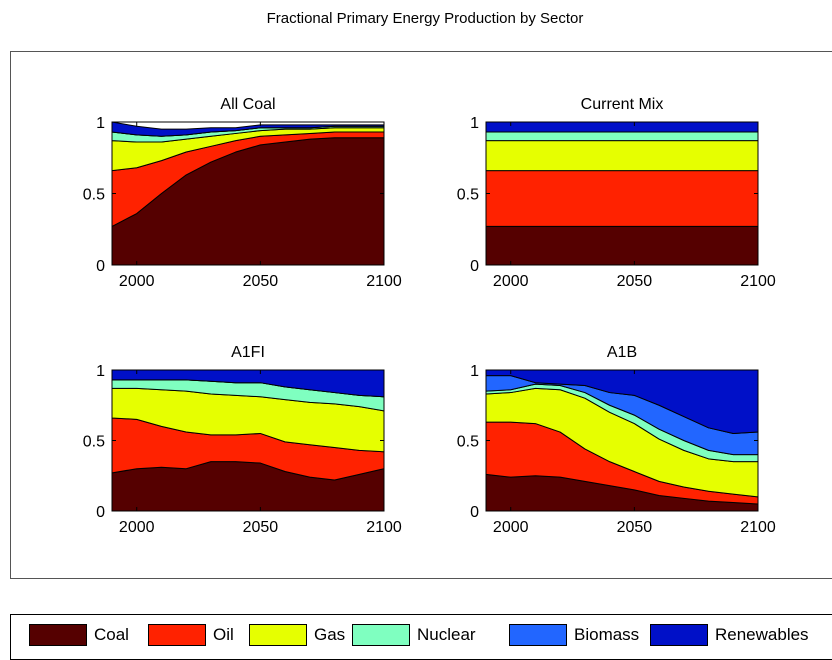 The height and width of the screenshot is (660, 832). Describe the element at coordinates (622, 245) in the screenshot. I see `area-coal` at that location.